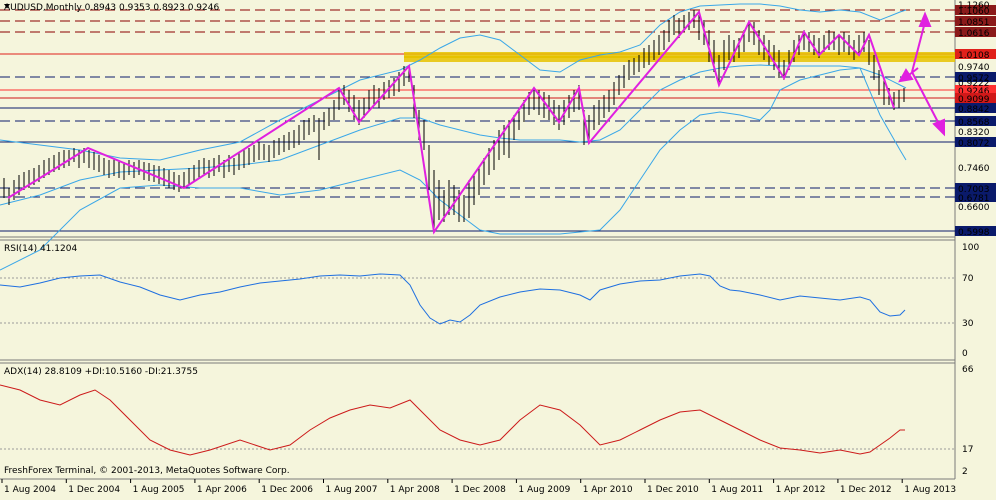  What do you see at coordinates (94, 490) in the screenshot?
I see `time-label: 1 Dec 2004` at bounding box center [94, 490].